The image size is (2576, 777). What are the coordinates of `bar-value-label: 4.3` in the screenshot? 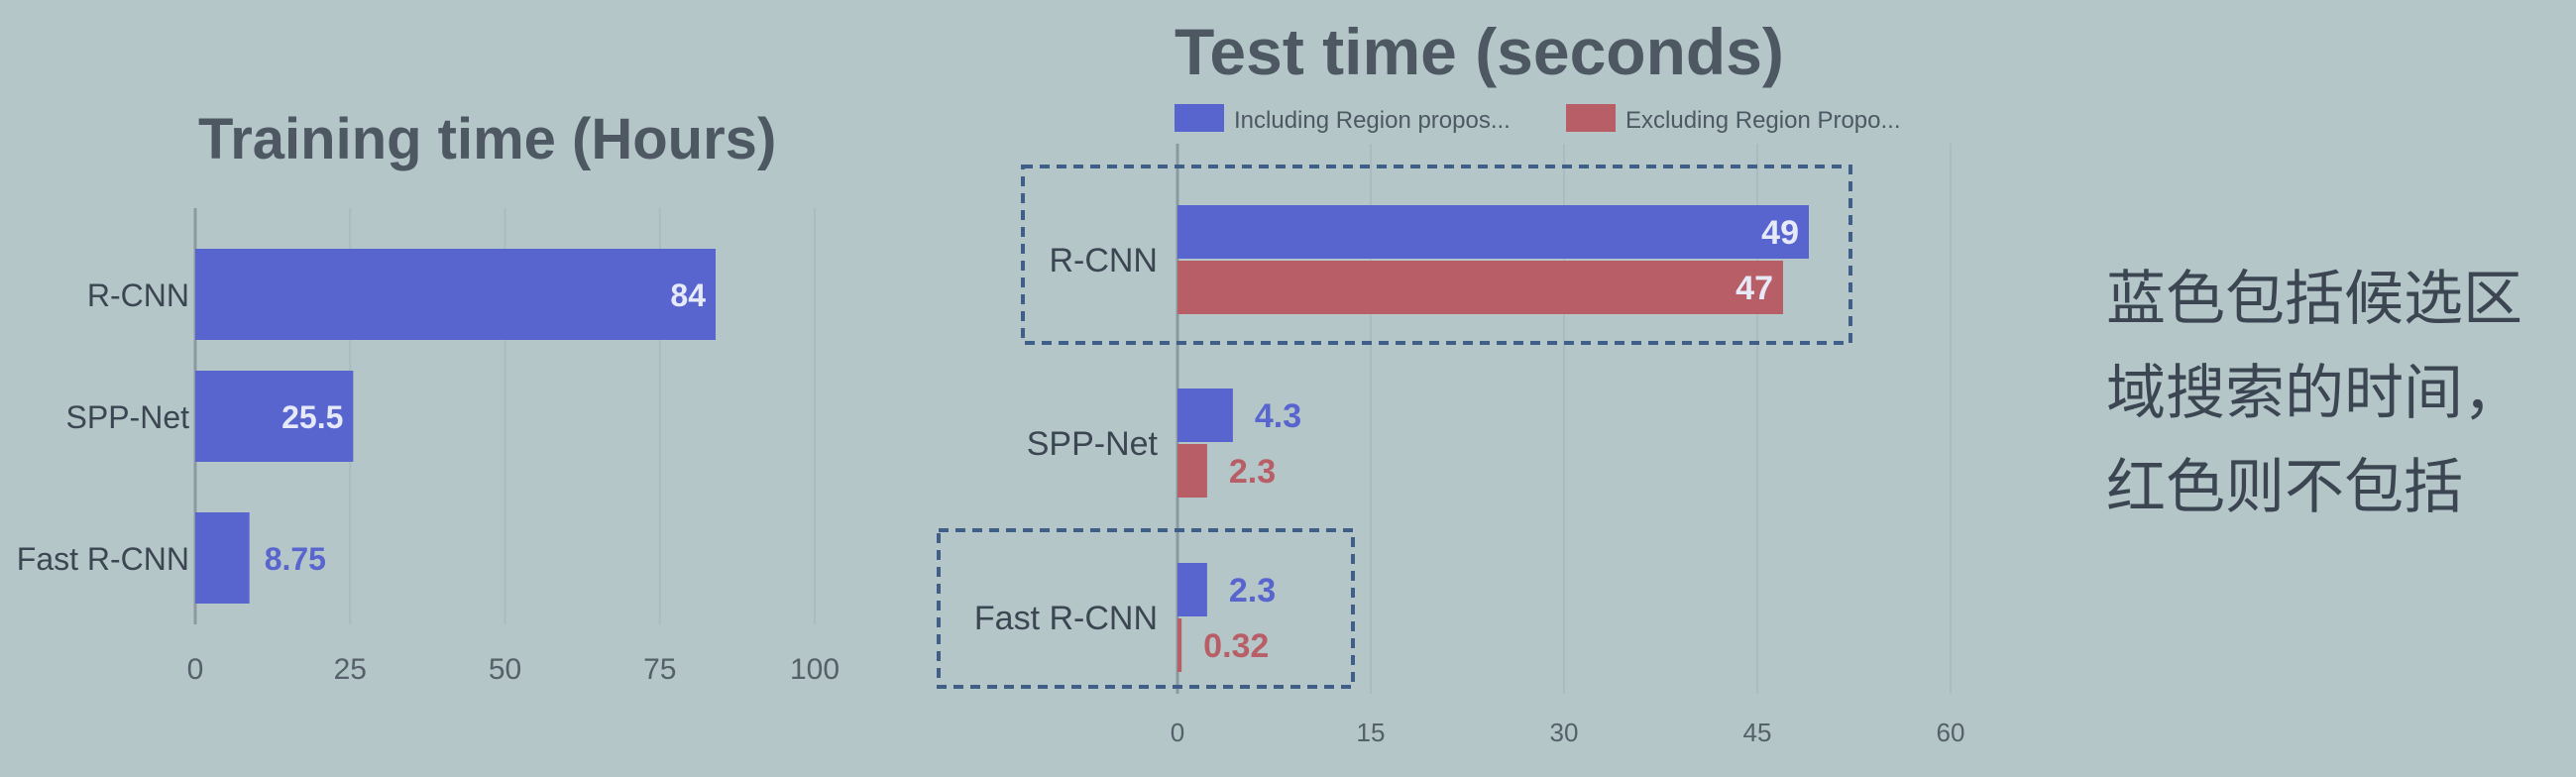 It's located at (1278, 416).